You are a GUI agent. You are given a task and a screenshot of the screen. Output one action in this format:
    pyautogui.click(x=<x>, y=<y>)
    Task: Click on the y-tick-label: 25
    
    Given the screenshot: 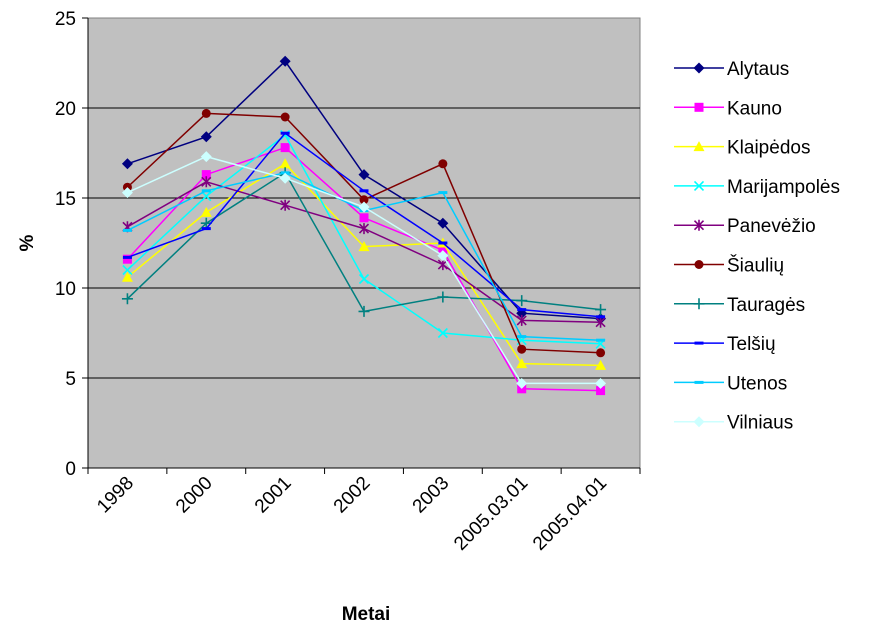 What is the action you would take?
    pyautogui.click(x=65, y=19)
    